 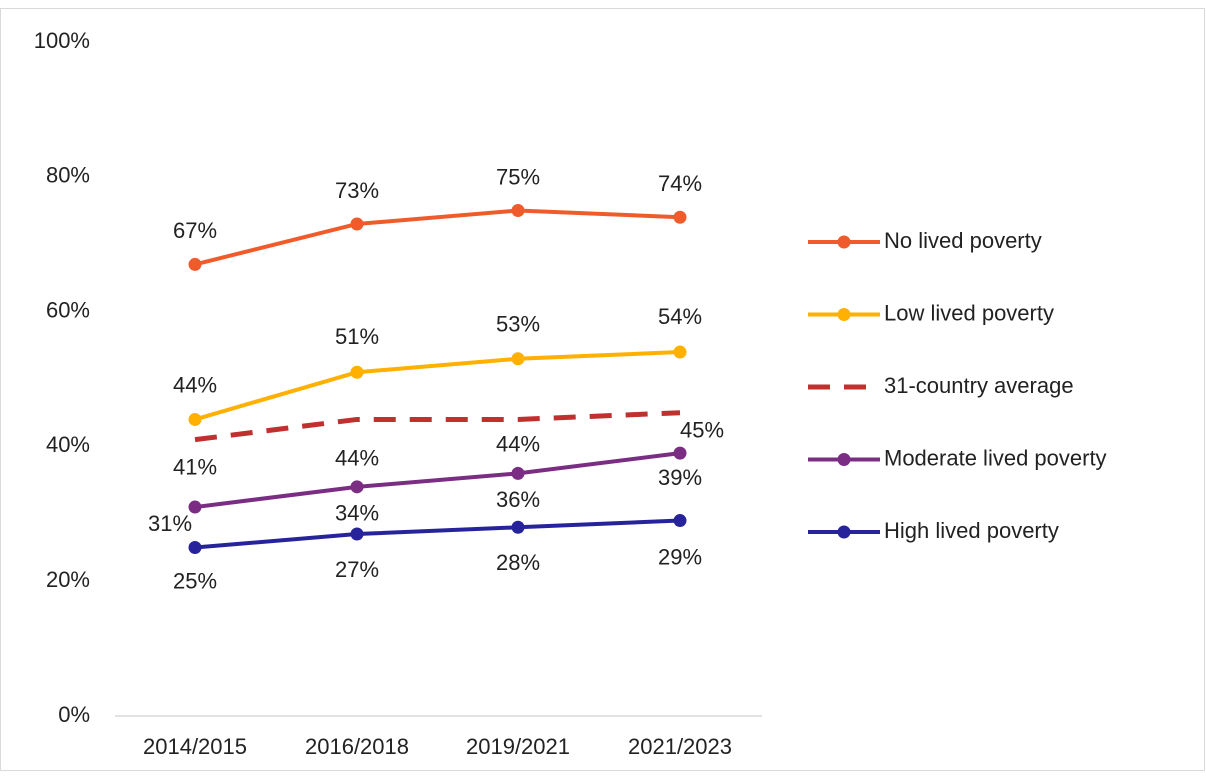 I want to click on data-label: 39%, so click(x=680, y=477).